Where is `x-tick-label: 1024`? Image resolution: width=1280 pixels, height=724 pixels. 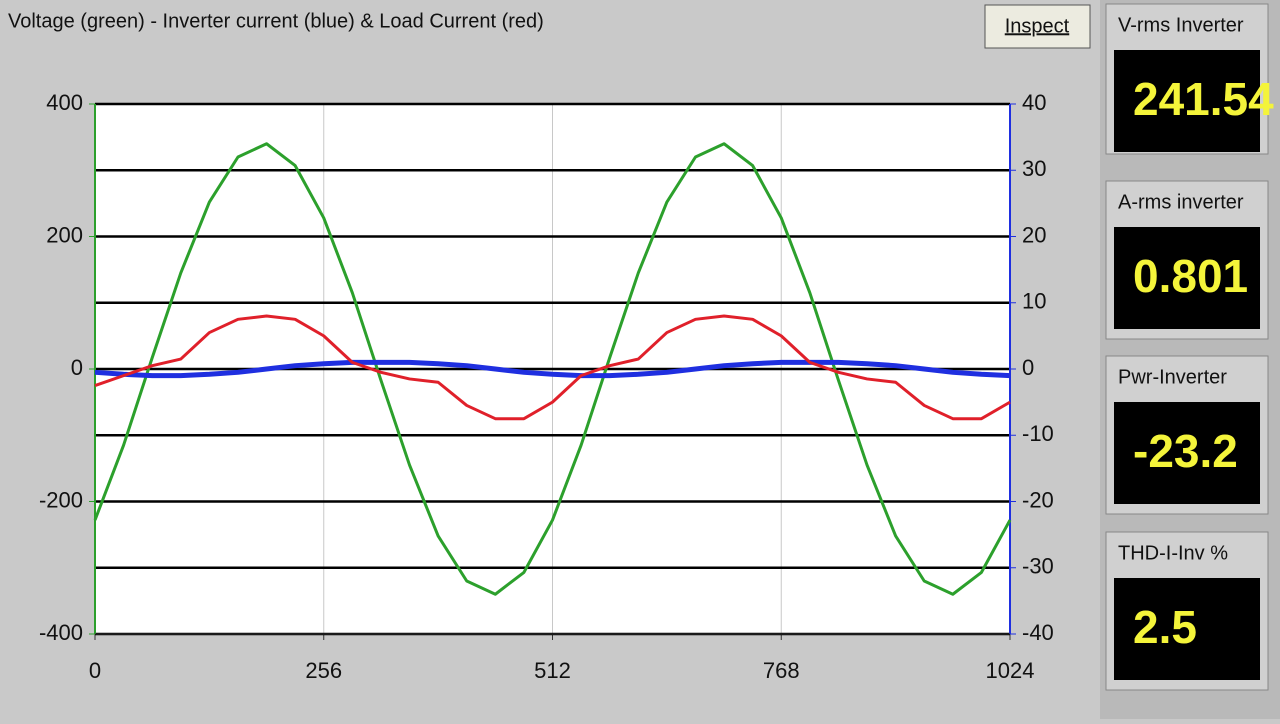
x-tick-label: 1024 is located at coordinates (1010, 670).